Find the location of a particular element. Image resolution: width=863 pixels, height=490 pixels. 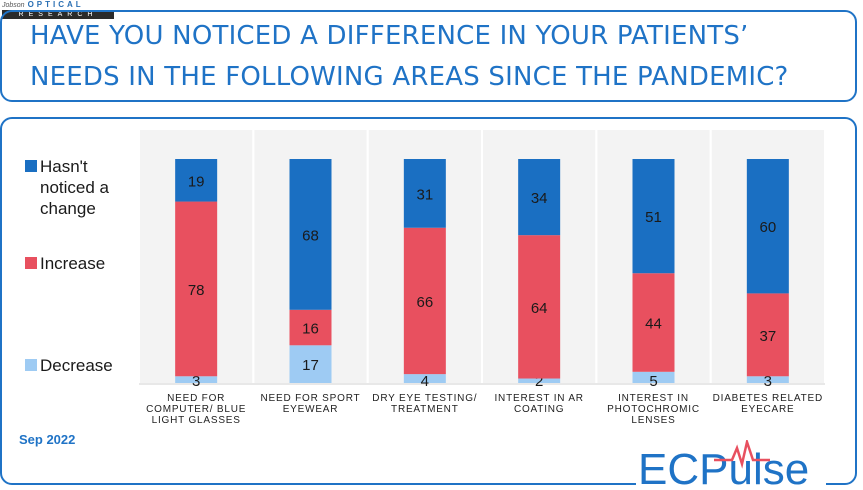

data-label: 60 is located at coordinates (767, 227).